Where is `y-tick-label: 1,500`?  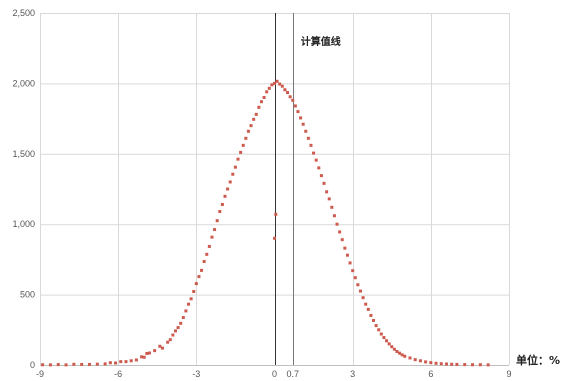
y-tick-label: 1,500 is located at coordinates (23, 154).